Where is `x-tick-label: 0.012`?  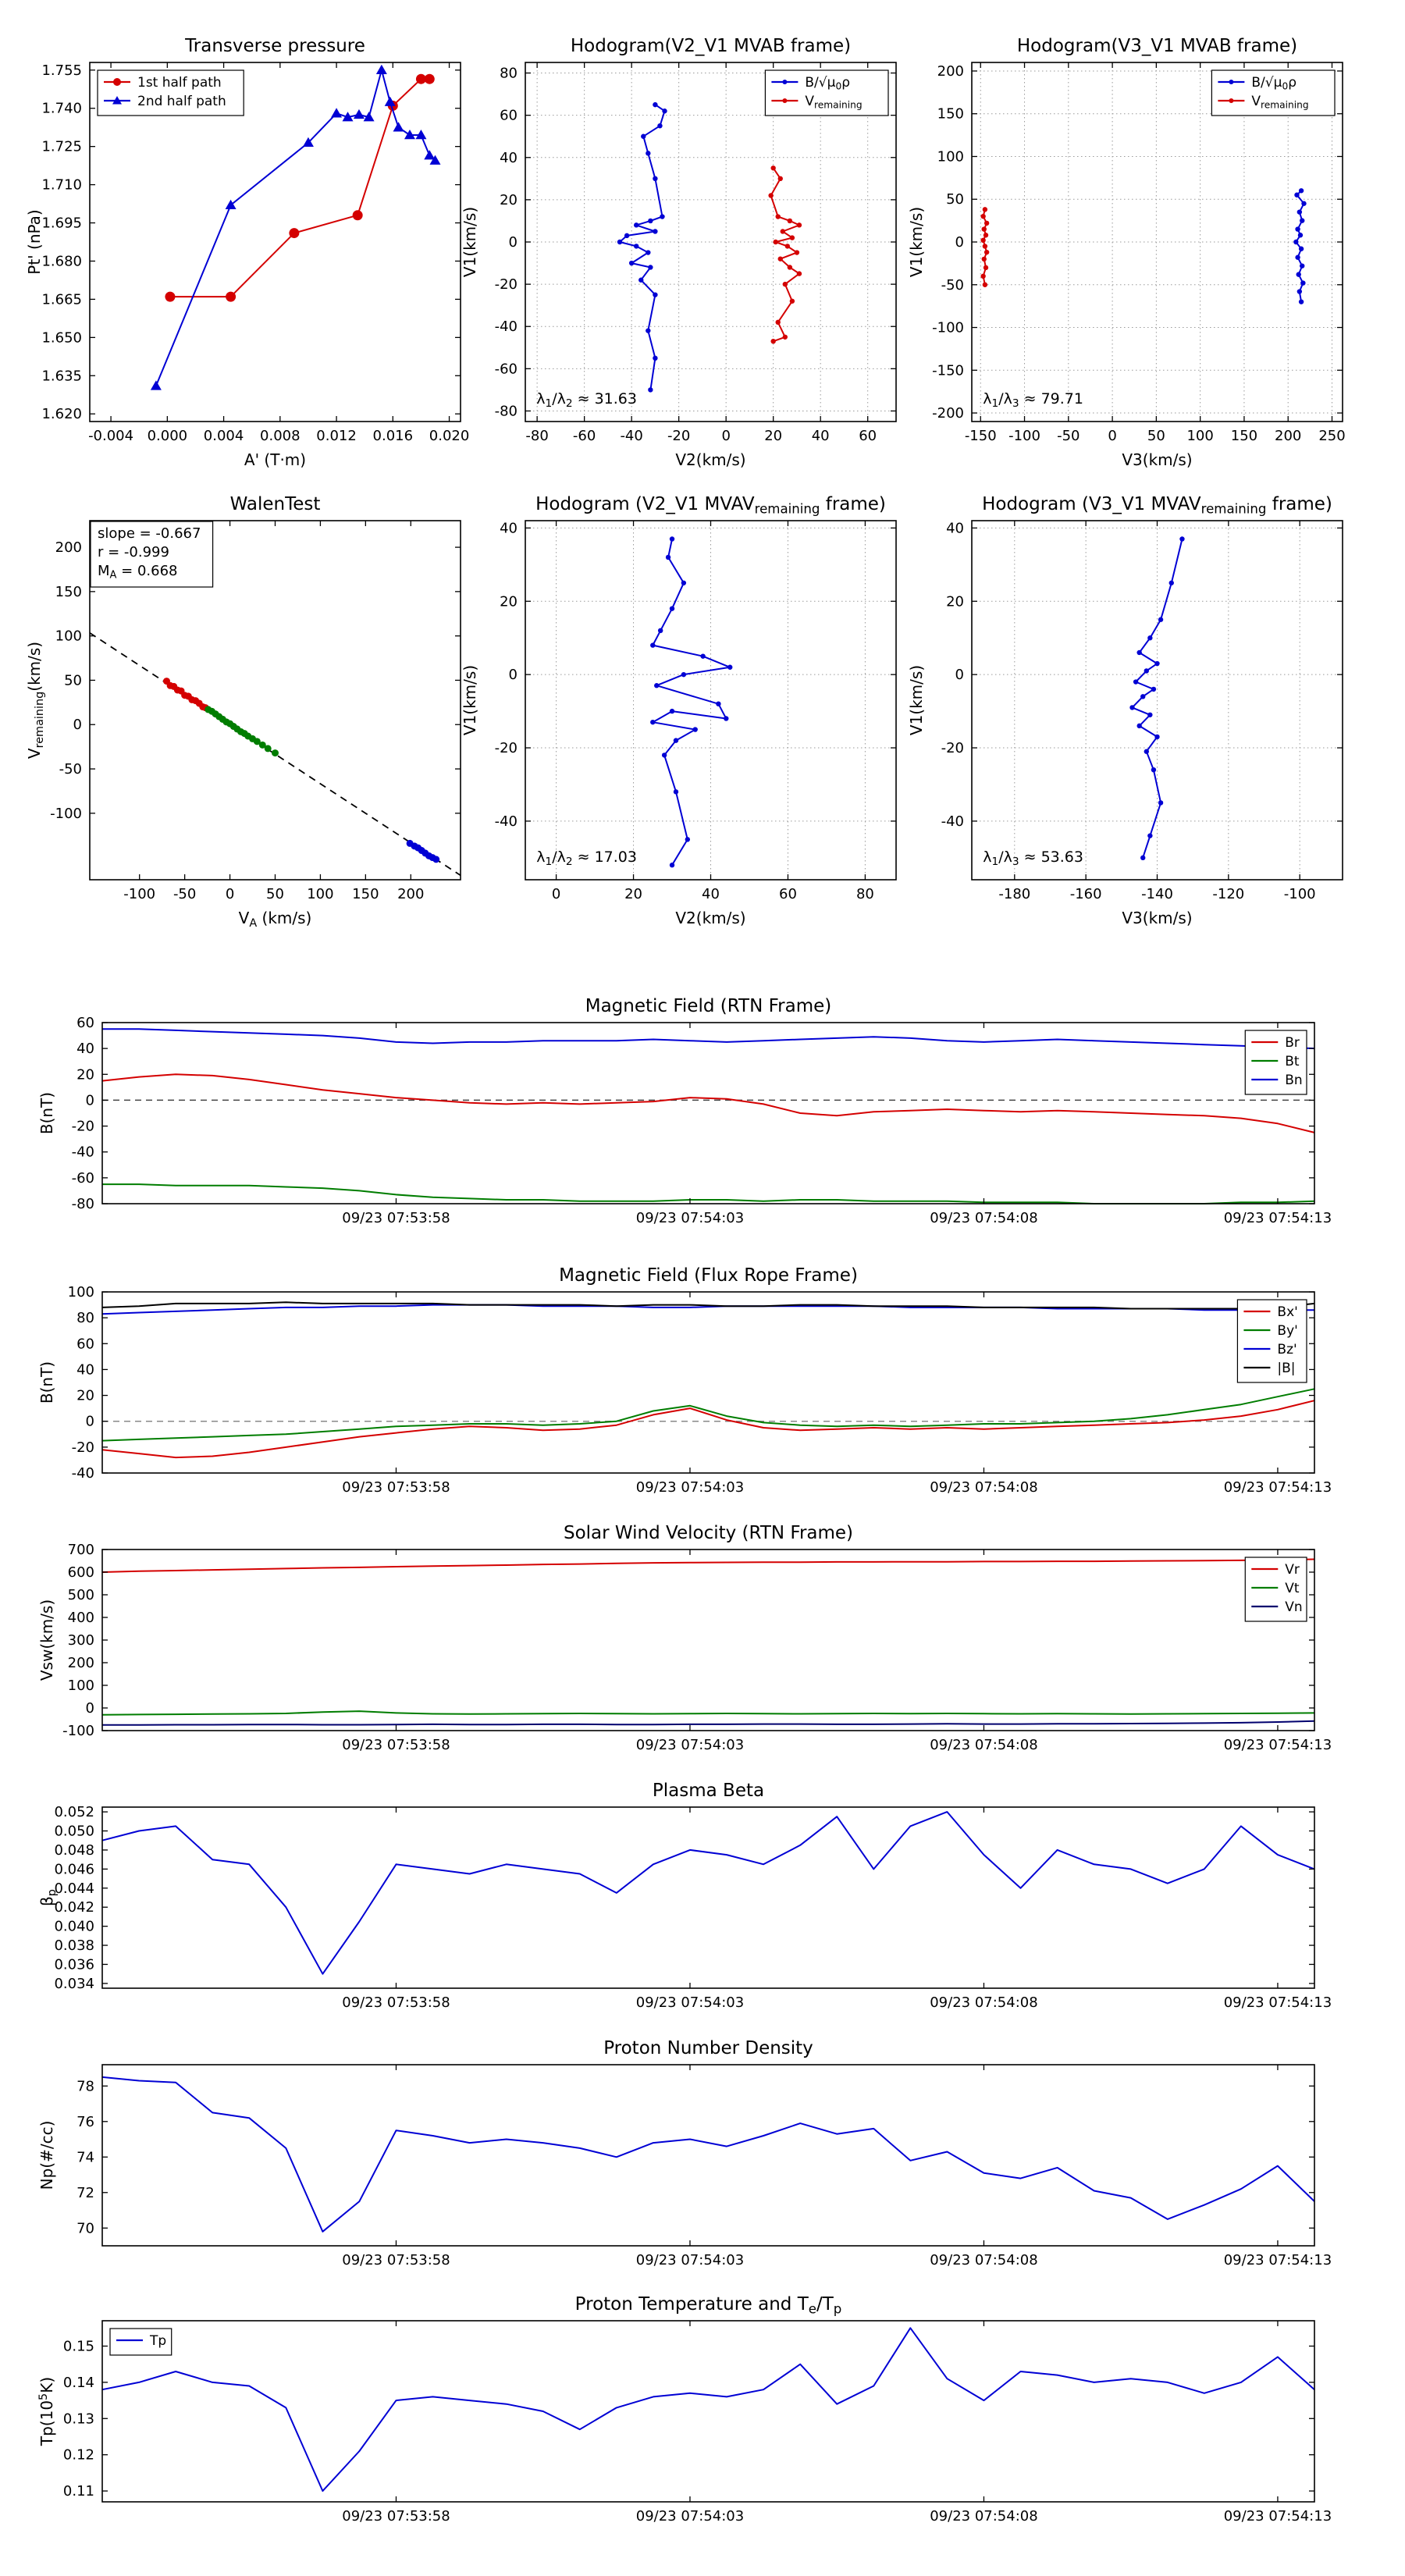
x-tick-label: 0.012 is located at coordinates (337, 436).